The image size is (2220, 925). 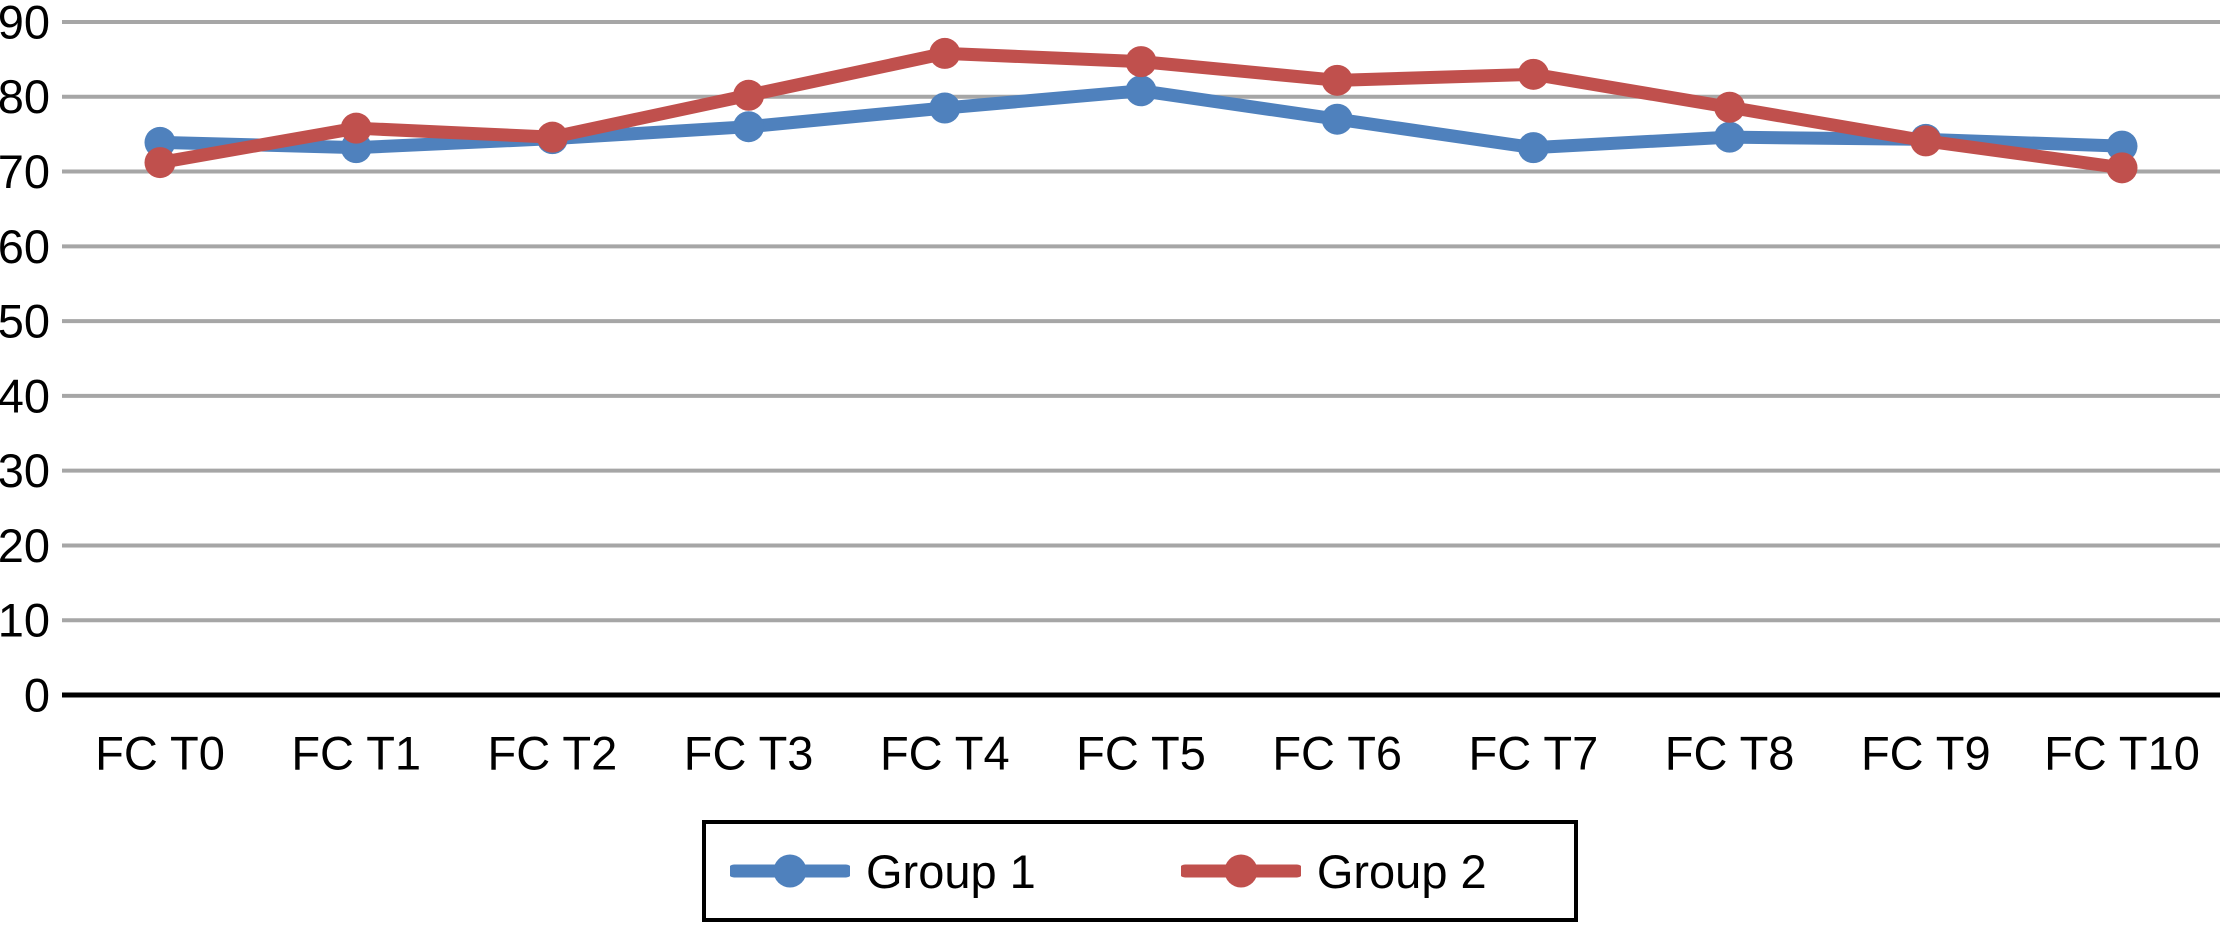 I want to click on data-point-group-2-fc-t6, so click(x=1337, y=80).